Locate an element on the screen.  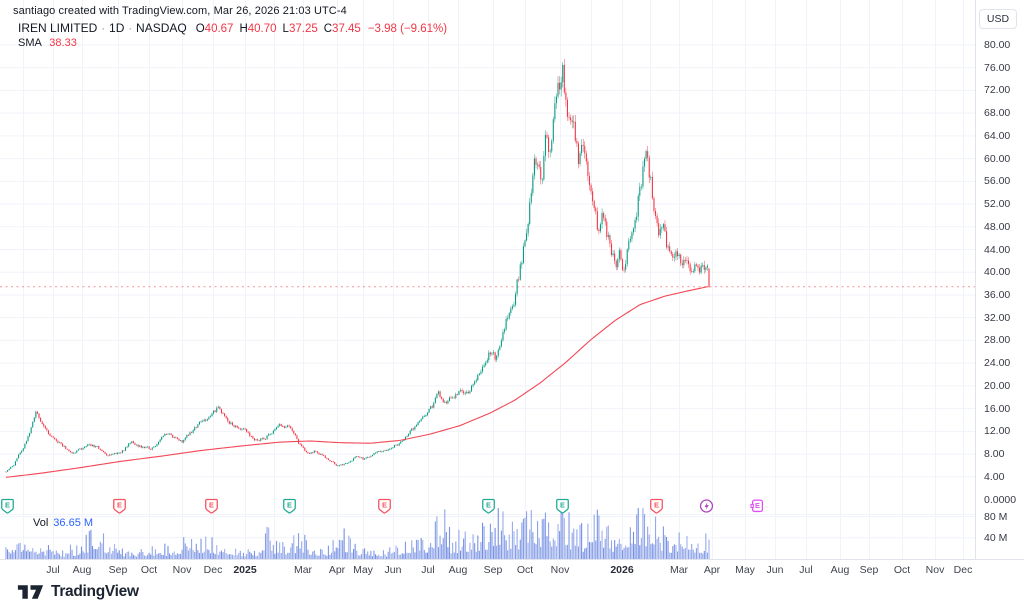
tradingview-logo-icon is located at coordinates (30, 592).